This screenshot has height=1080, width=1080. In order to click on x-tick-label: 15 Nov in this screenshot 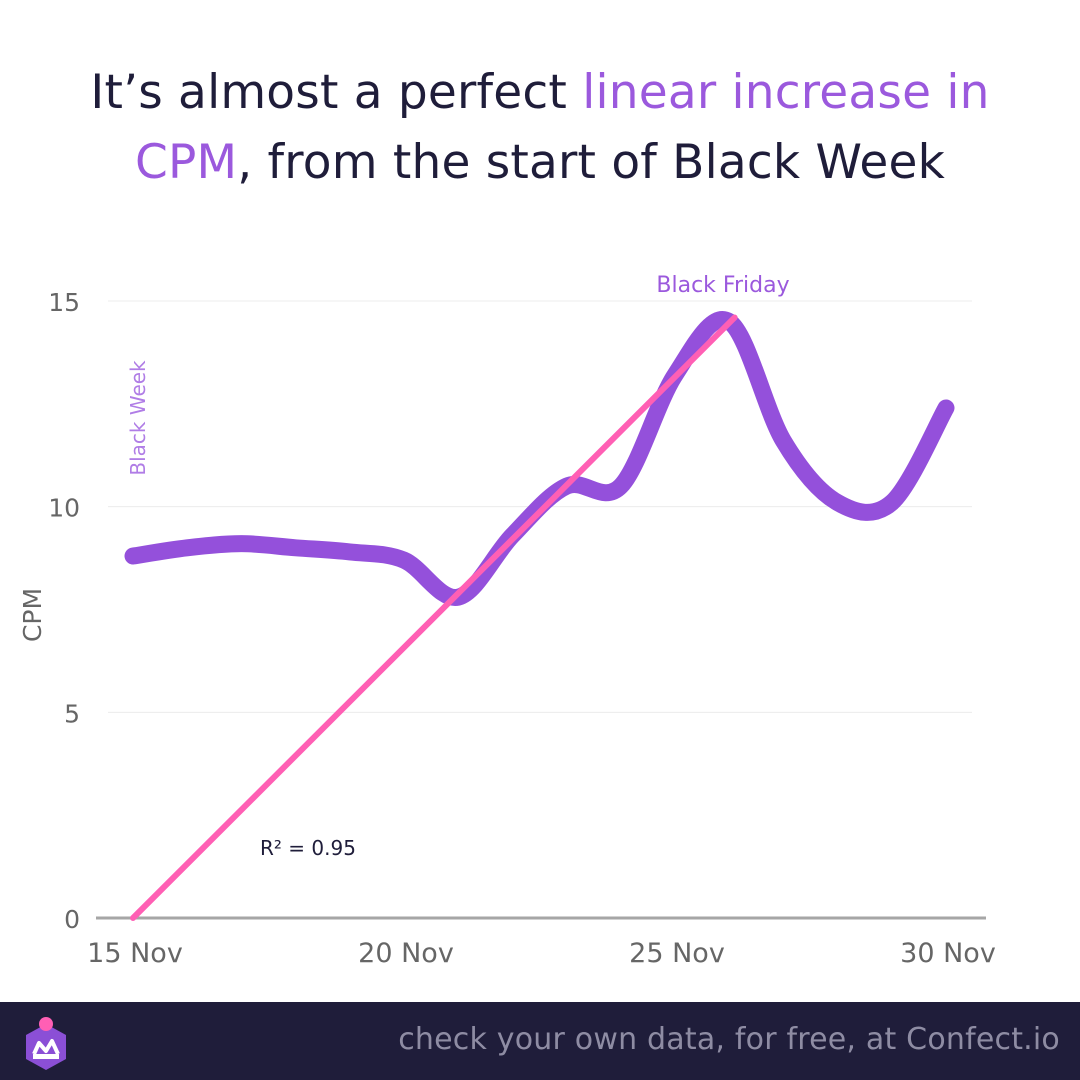, I will do `click(135, 953)`.